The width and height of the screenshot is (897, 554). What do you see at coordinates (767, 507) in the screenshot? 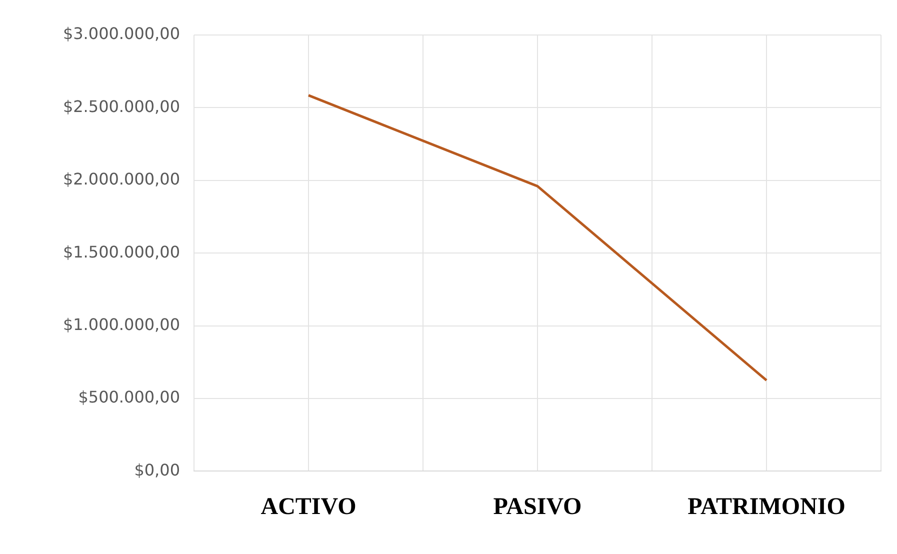
I see `x-tick-label: PATRIMONIO` at bounding box center [767, 507].